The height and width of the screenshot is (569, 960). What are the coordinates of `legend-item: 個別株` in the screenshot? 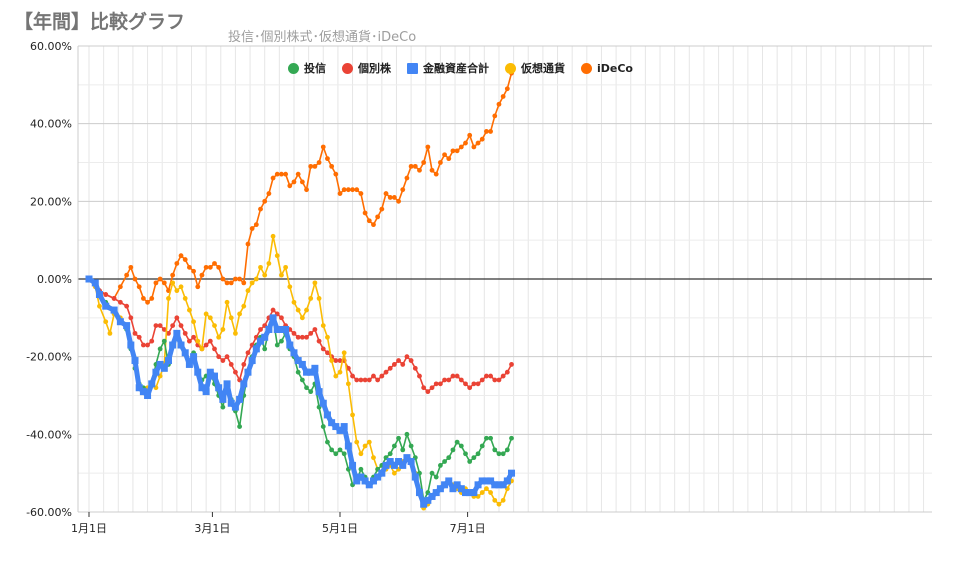 It's located at (366, 68).